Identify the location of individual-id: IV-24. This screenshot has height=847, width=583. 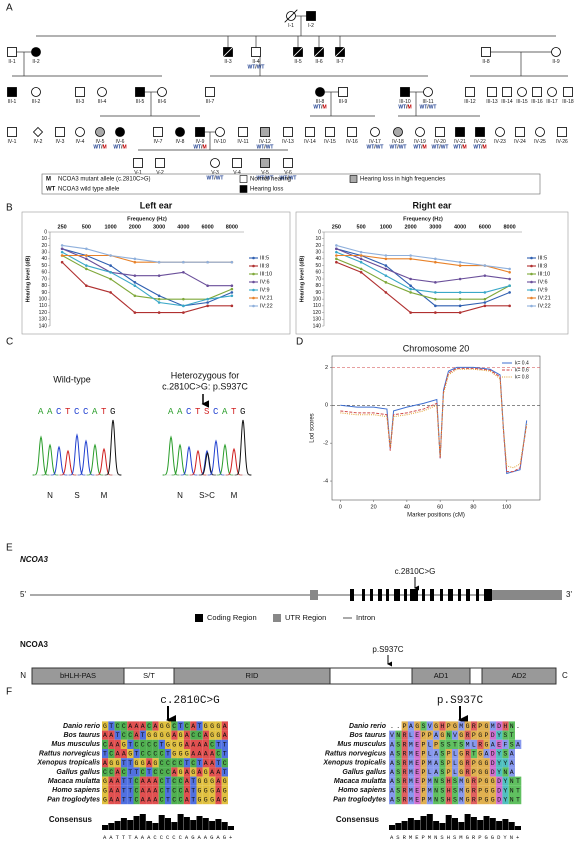
(520, 142).